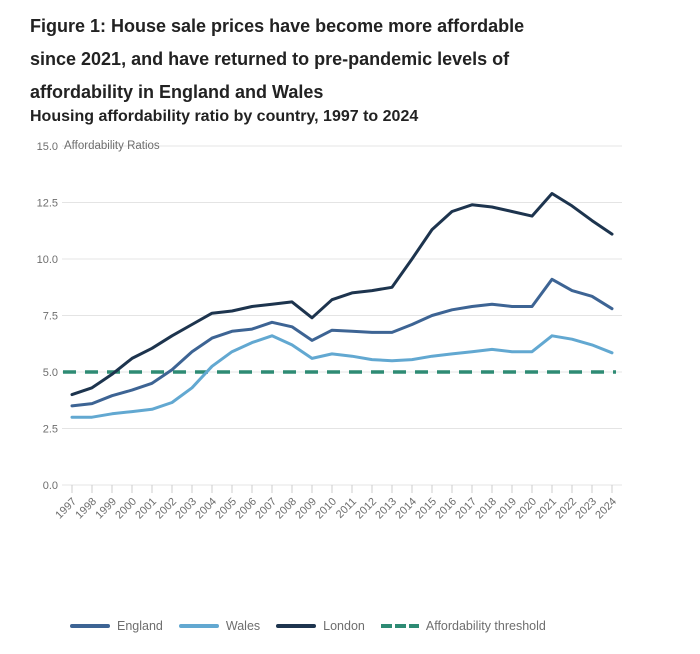 The width and height of the screenshot is (700, 654). Describe the element at coordinates (546, 509) in the screenshot. I see `x-tick-label: 2021` at that location.